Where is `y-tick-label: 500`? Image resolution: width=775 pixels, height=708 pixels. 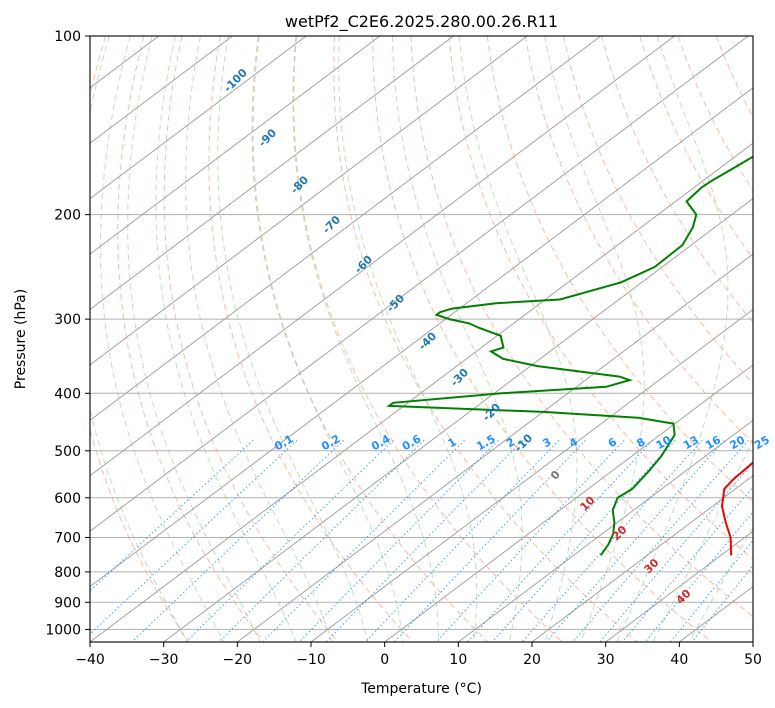 y-tick-label: 500 is located at coordinates (67, 452).